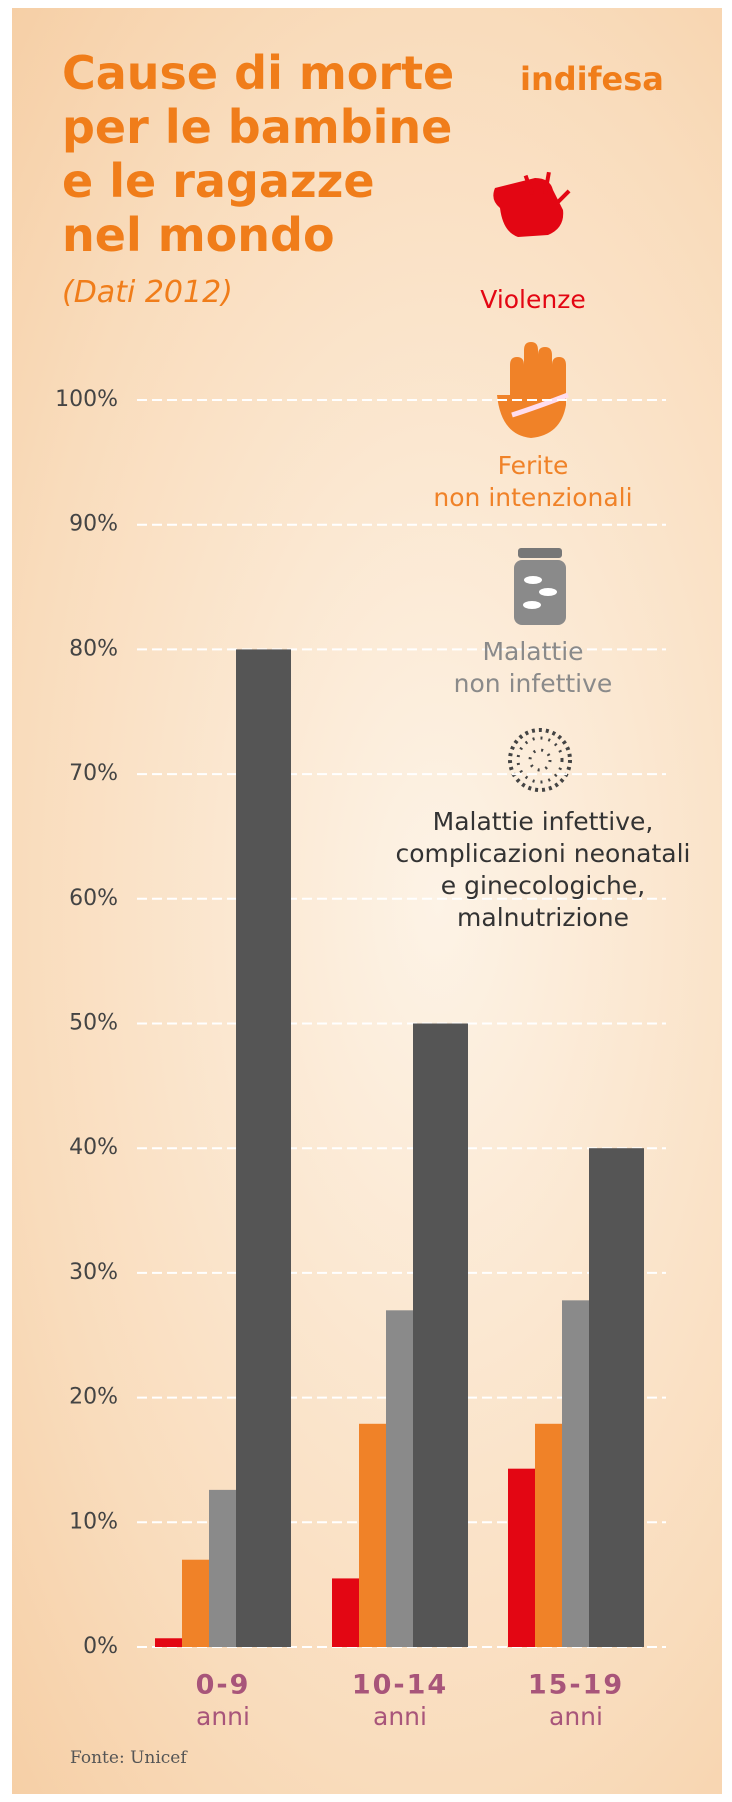 This screenshot has width=732, height=1802. I want to click on y-tick-label: 90%, so click(93, 524).